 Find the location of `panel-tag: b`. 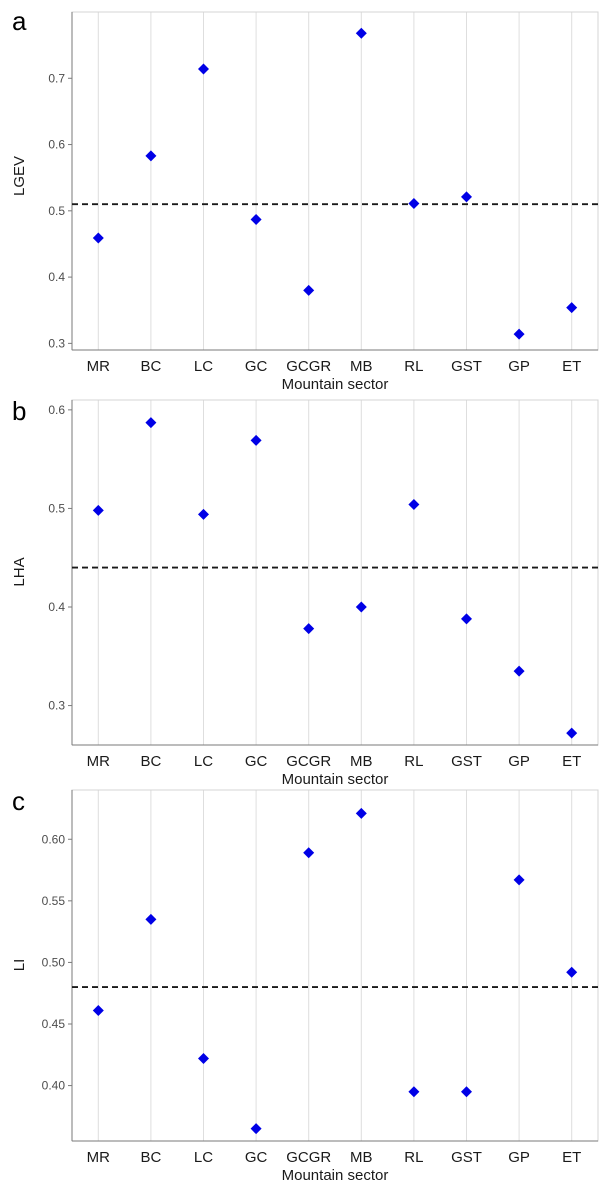

panel-tag: b is located at coordinates (19, 411).